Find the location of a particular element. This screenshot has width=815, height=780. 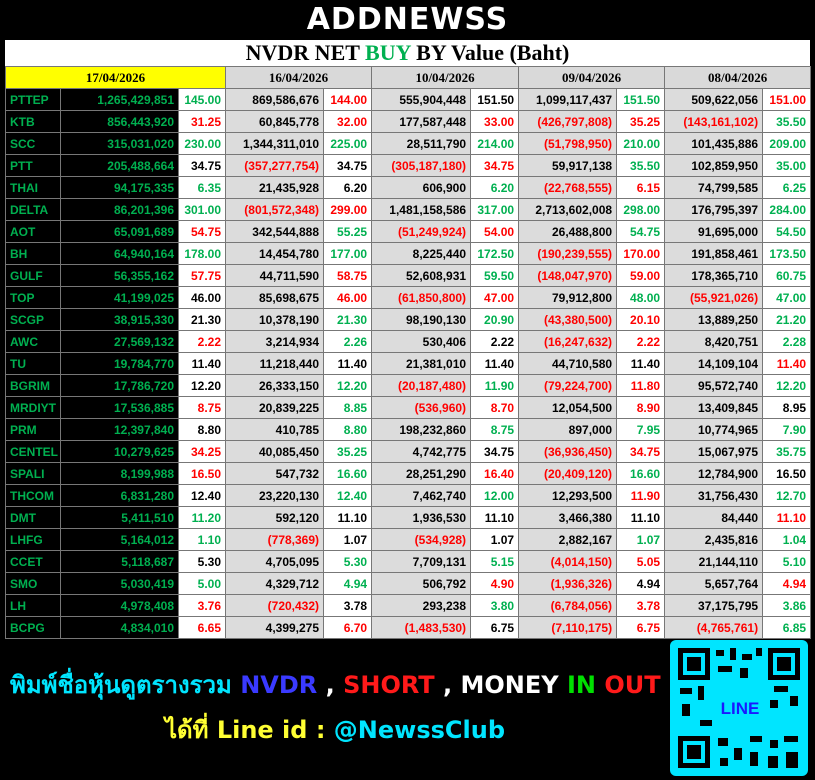

price-cell: 21.20 is located at coordinates (787, 319).